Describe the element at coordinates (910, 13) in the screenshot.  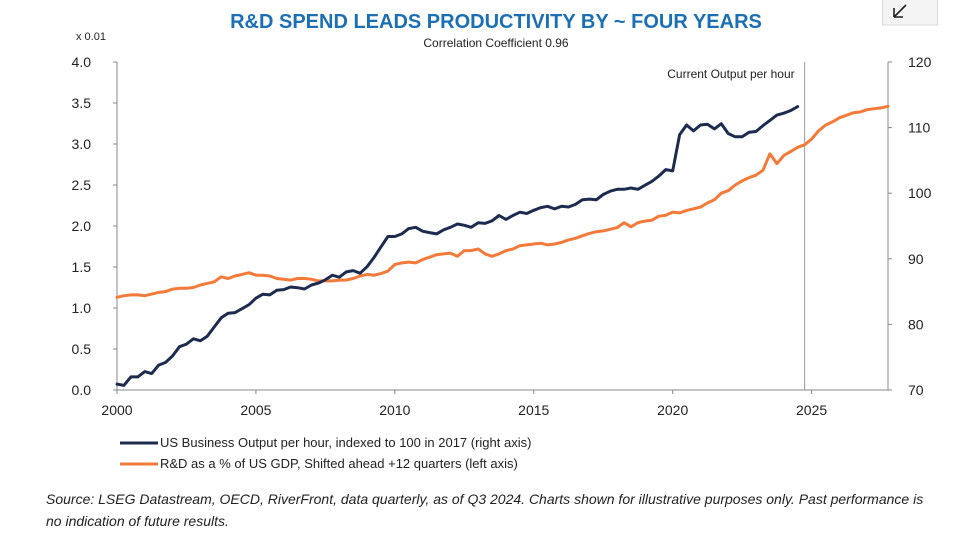
I see `open-in-new-icon` at that location.